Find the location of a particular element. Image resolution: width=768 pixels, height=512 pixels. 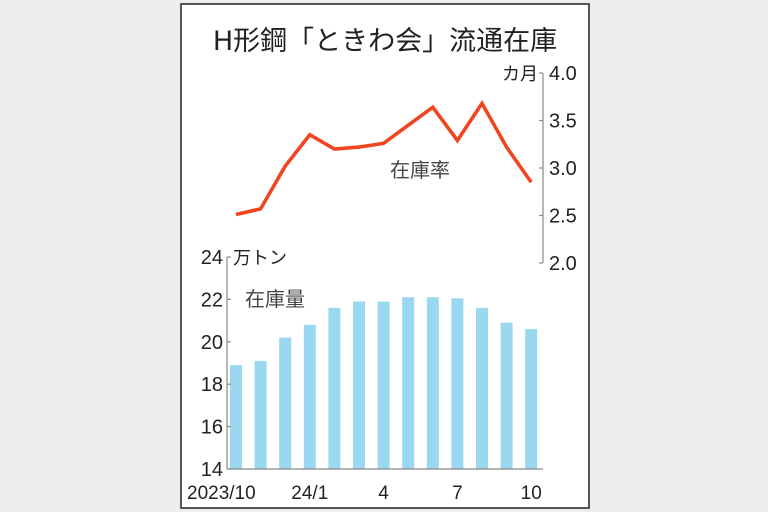

line-series-inventory-ratio is located at coordinates (384, 158).